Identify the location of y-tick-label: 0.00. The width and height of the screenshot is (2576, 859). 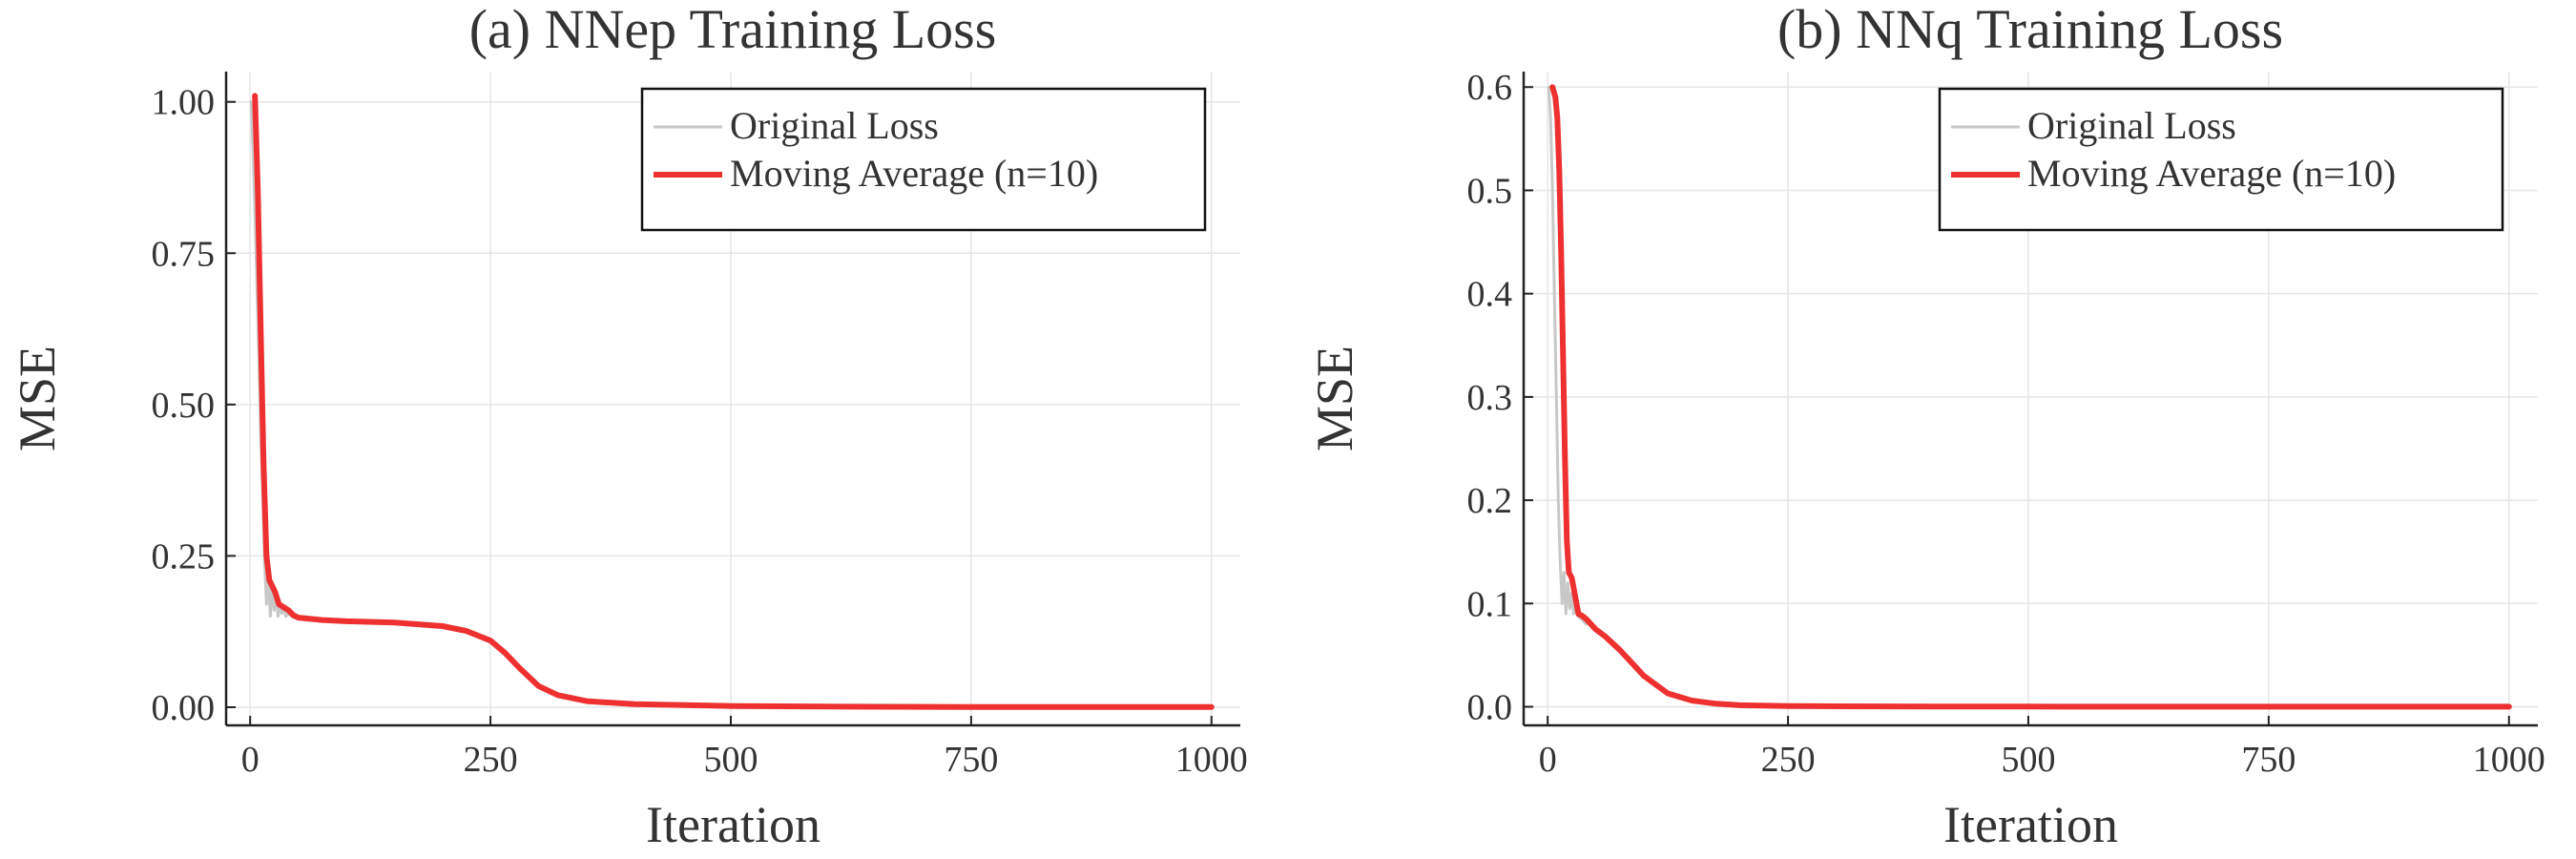
(184, 708).